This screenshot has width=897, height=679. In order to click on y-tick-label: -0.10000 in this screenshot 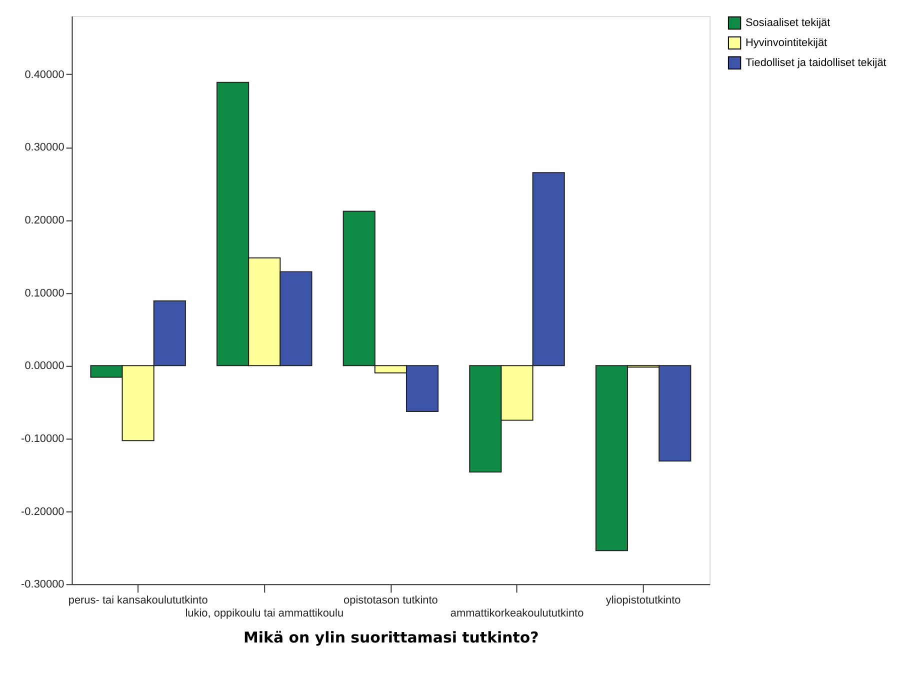, I will do `click(42, 438)`.